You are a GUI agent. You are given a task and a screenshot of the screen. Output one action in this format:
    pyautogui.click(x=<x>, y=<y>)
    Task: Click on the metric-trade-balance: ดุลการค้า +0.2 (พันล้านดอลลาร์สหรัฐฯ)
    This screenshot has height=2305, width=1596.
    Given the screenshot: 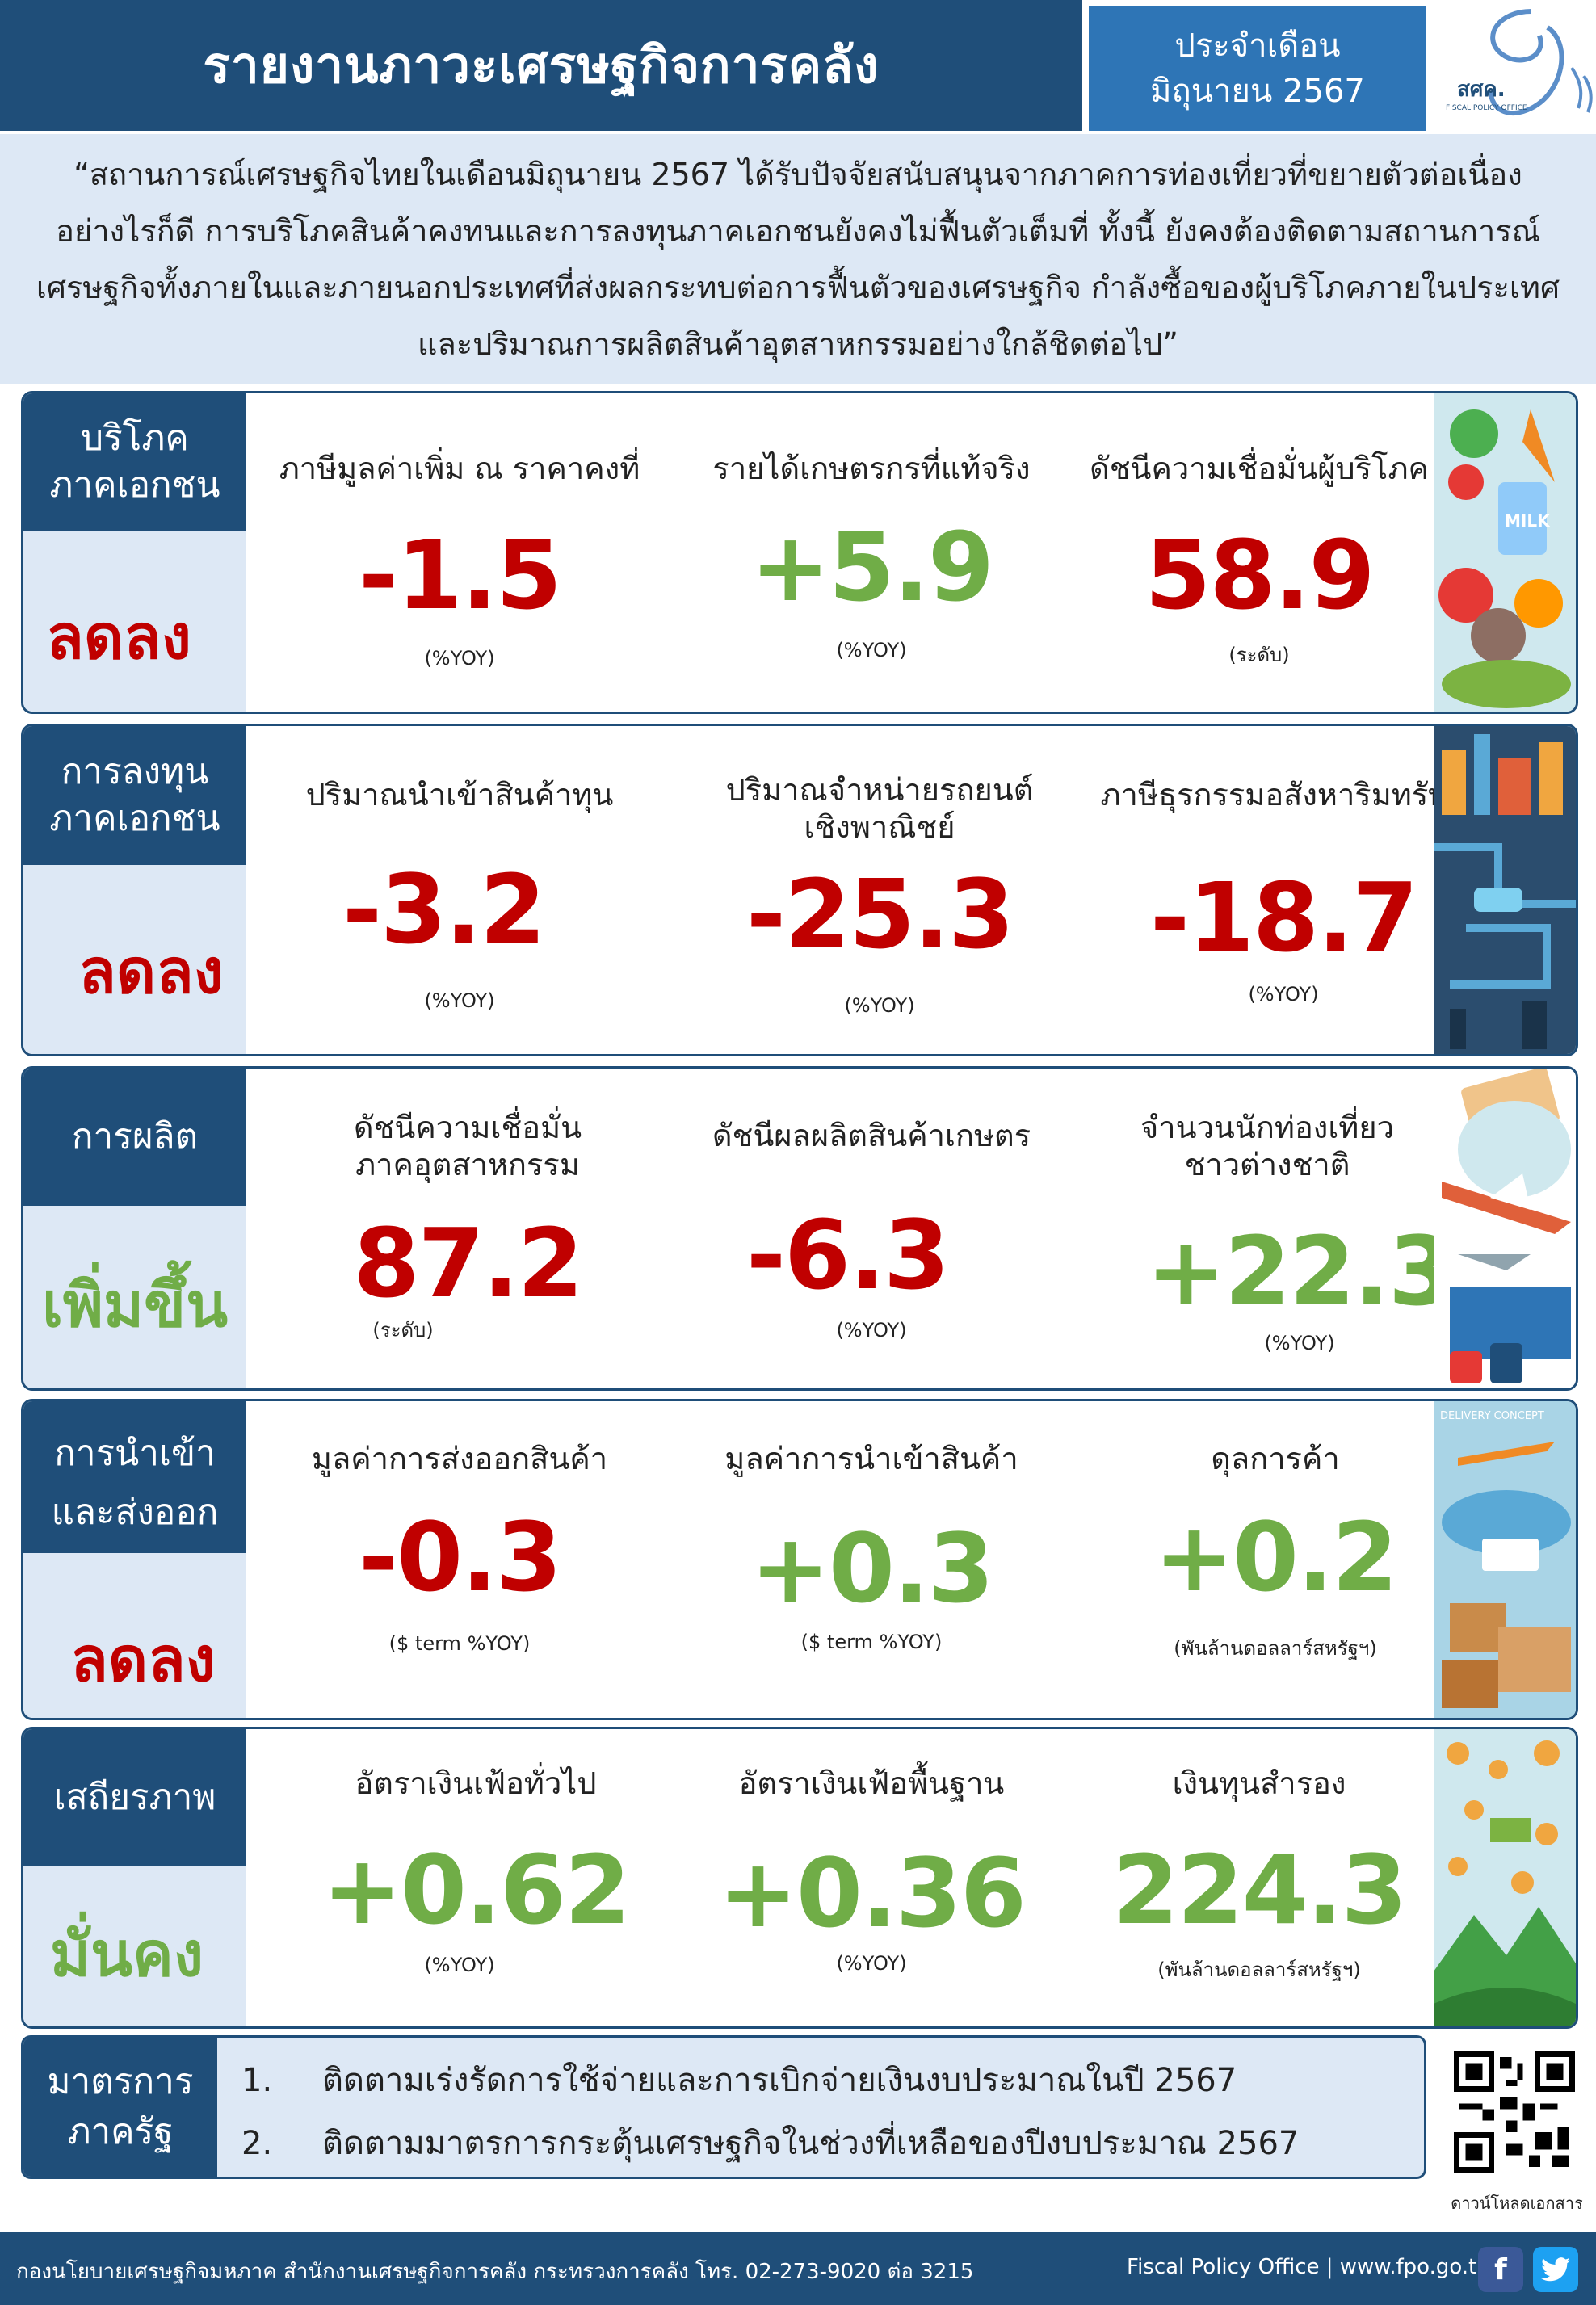 What is the action you would take?
    pyautogui.click(x=1275, y=1552)
    